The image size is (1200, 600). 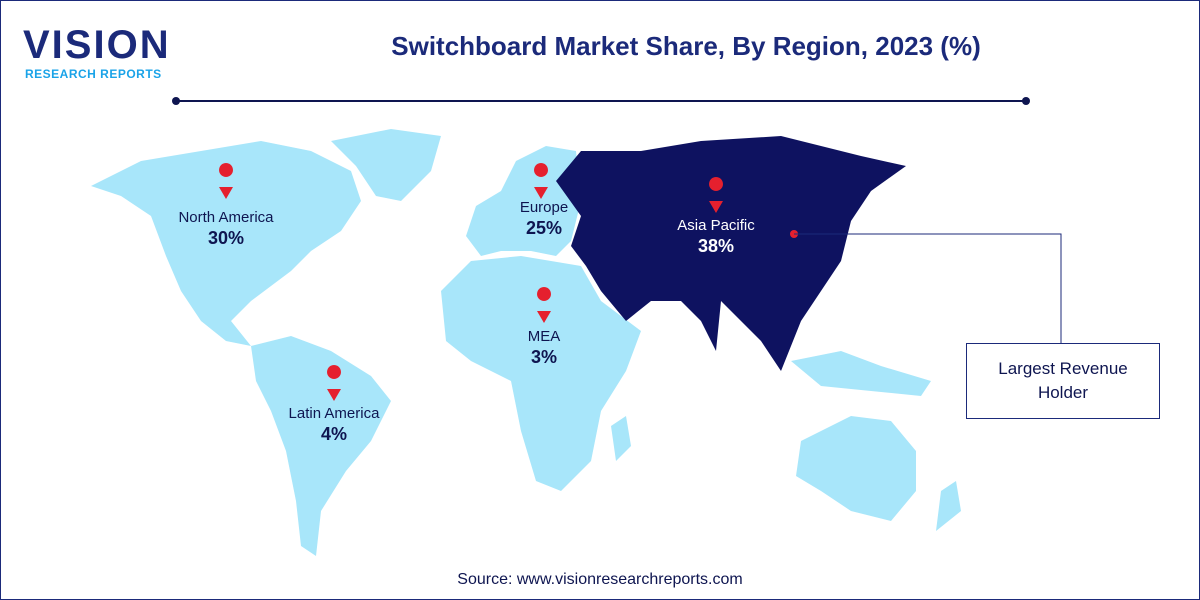 I want to click on region-name: Europe, so click(x=544, y=207).